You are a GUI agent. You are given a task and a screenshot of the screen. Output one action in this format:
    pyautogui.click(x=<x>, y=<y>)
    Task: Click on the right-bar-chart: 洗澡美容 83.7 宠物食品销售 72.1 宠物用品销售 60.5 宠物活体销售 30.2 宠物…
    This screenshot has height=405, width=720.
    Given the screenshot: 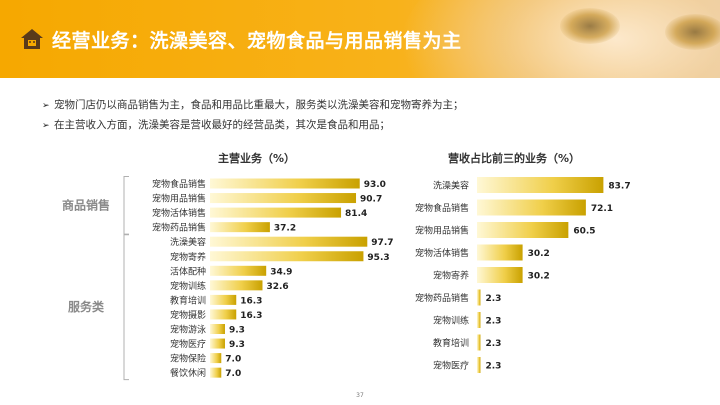 What is the action you would take?
    pyautogui.click(x=523, y=275)
    